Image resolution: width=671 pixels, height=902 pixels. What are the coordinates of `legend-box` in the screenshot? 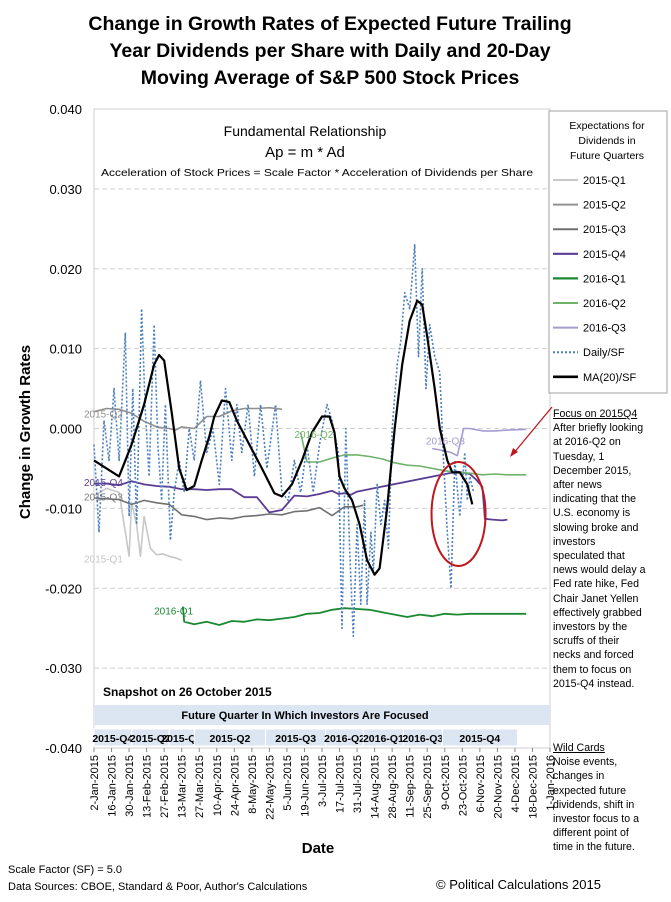 It's located at (608, 252).